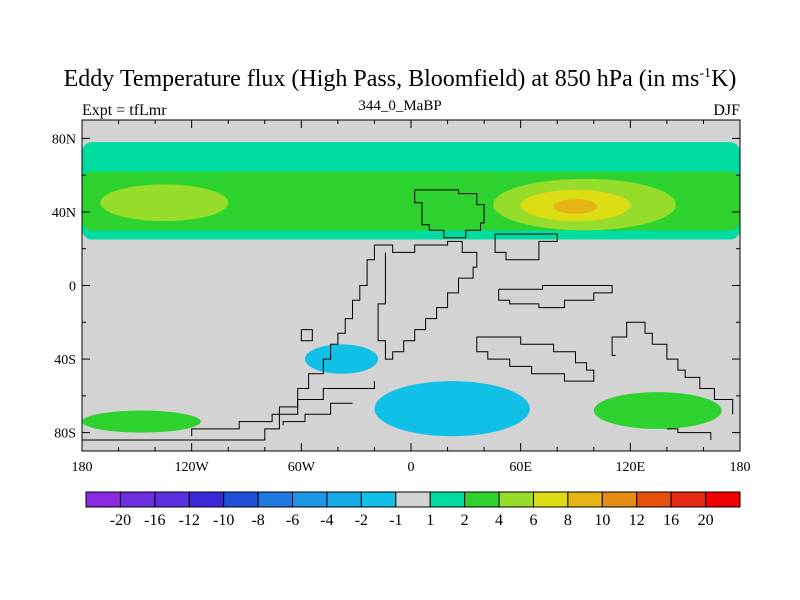 The height and width of the screenshot is (600, 800). I want to click on experiment-label: Expt = tfLmr, so click(124, 110).